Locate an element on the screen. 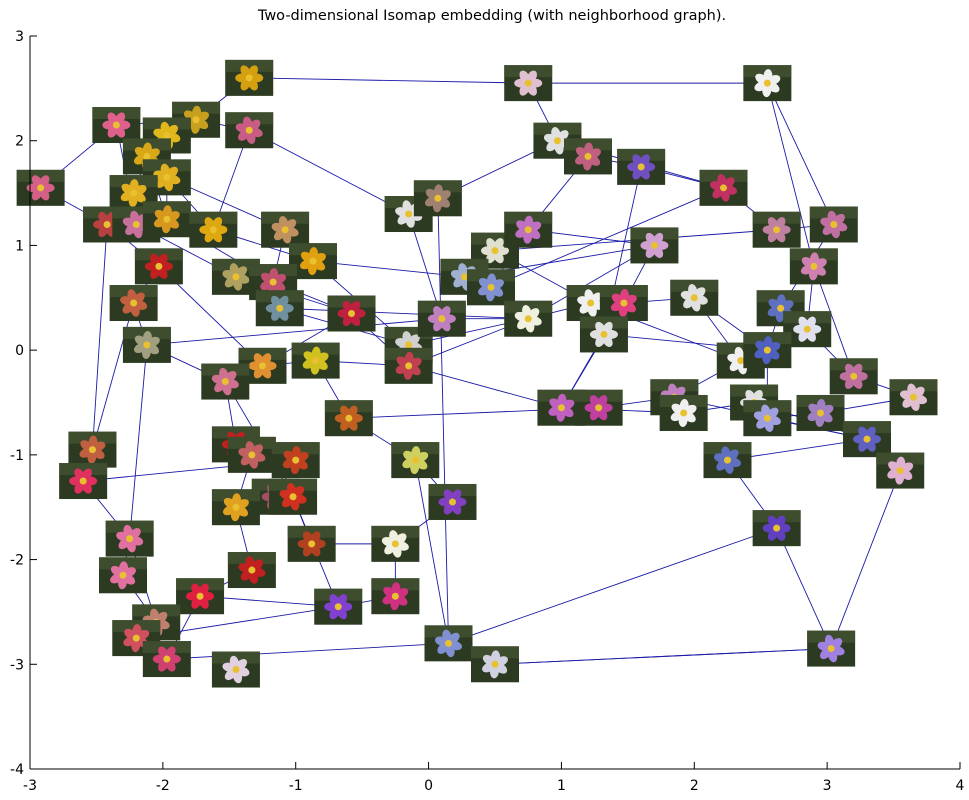  y-tick-label: 0 is located at coordinates (19, 351).